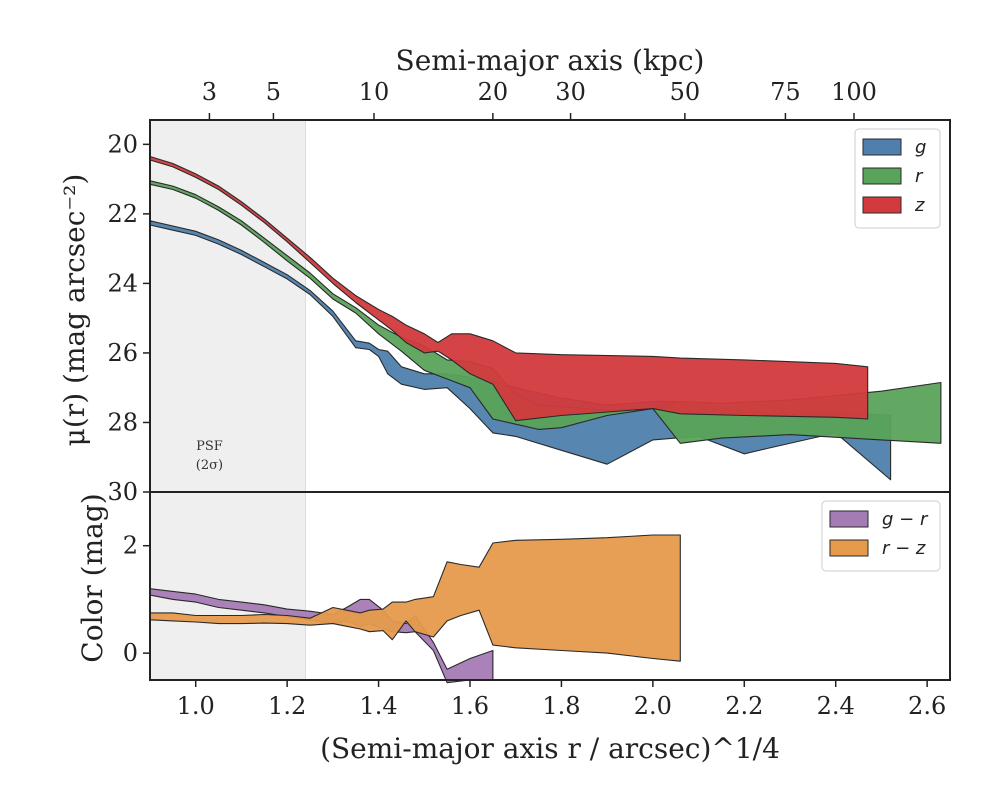  I want to click on legend-swatch-g-minus-r, so click(849, 519).